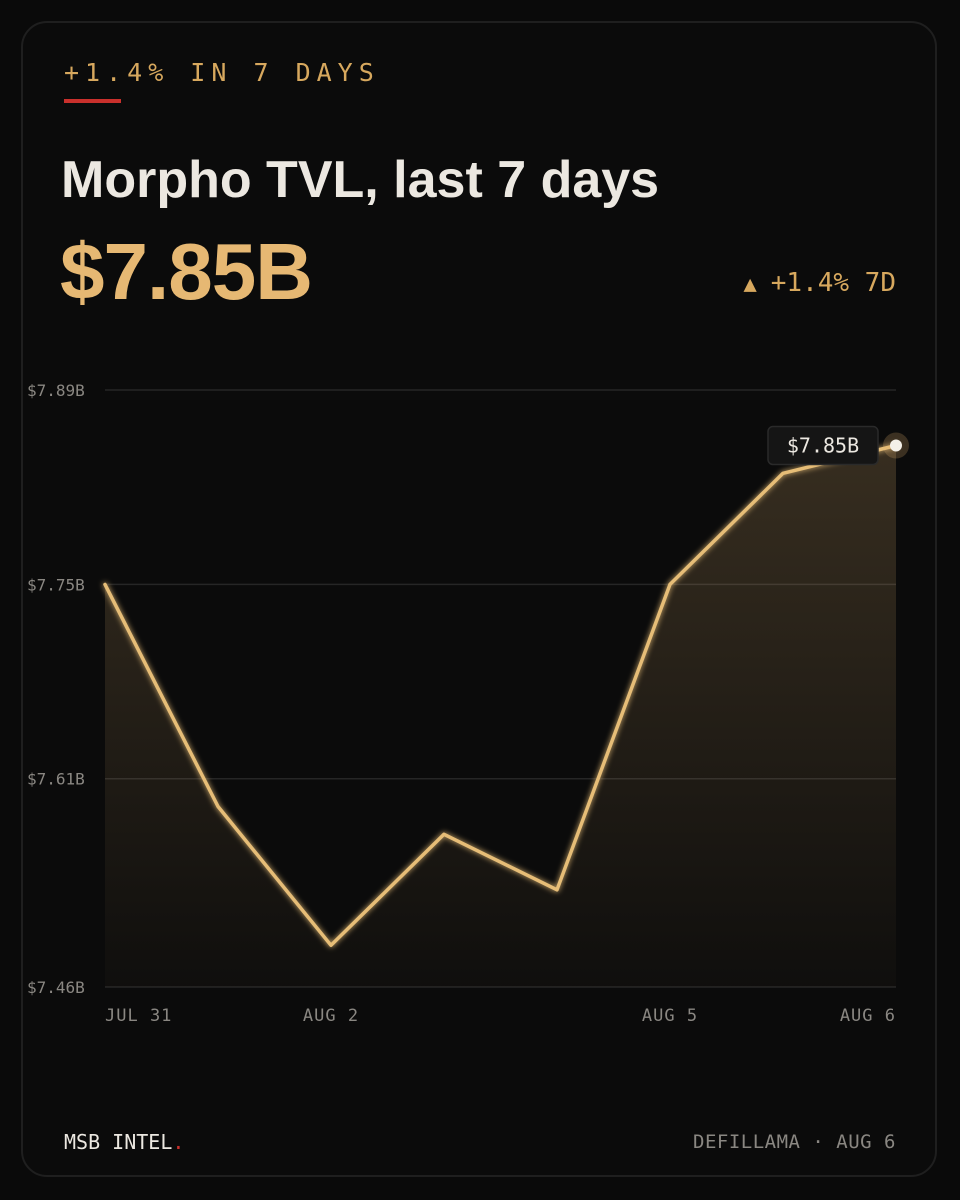  I want to click on brand-logo: MSB INTEL., so click(124, 1142).